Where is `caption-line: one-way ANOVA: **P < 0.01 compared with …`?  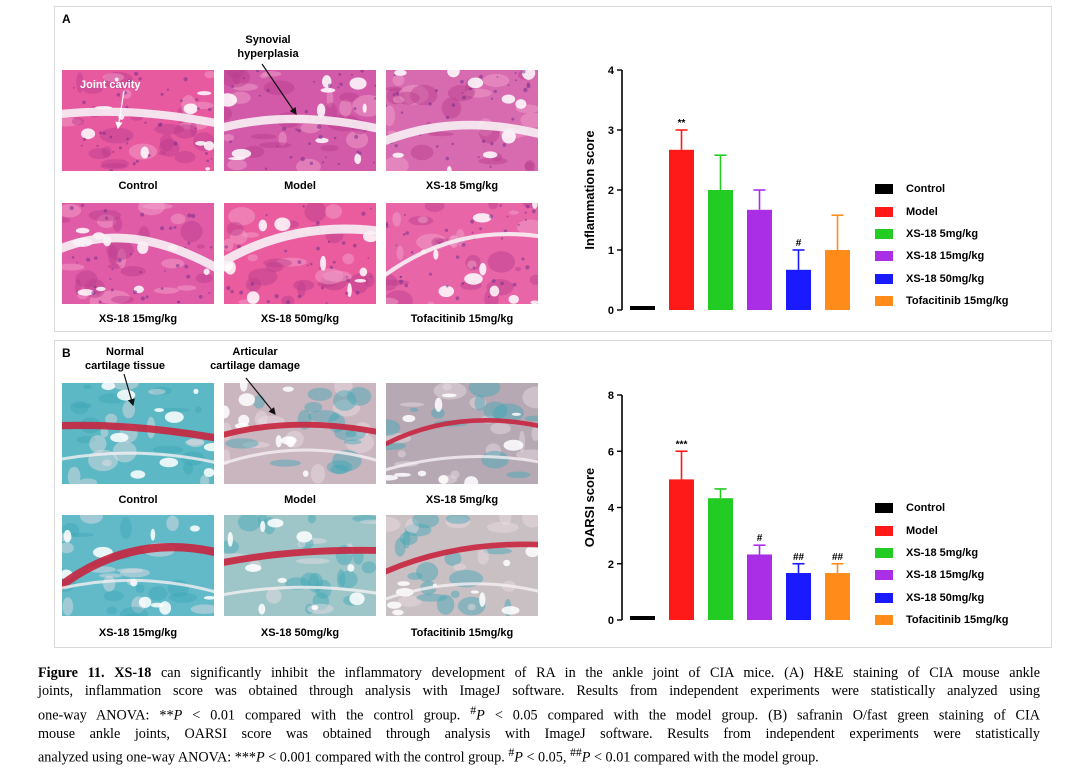
caption-line: one-way ANOVA: **P < 0.01 compared with … is located at coordinates (539, 713).